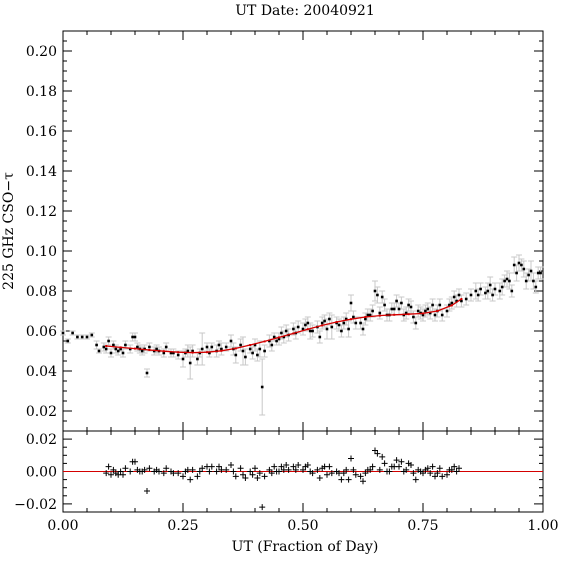 Image resolution: width=574 pixels, height=574 pixels. Describe the element at coordinates (305, 11) in the screenshot. I see `chart-title: UT Date: 20040921` at that location.